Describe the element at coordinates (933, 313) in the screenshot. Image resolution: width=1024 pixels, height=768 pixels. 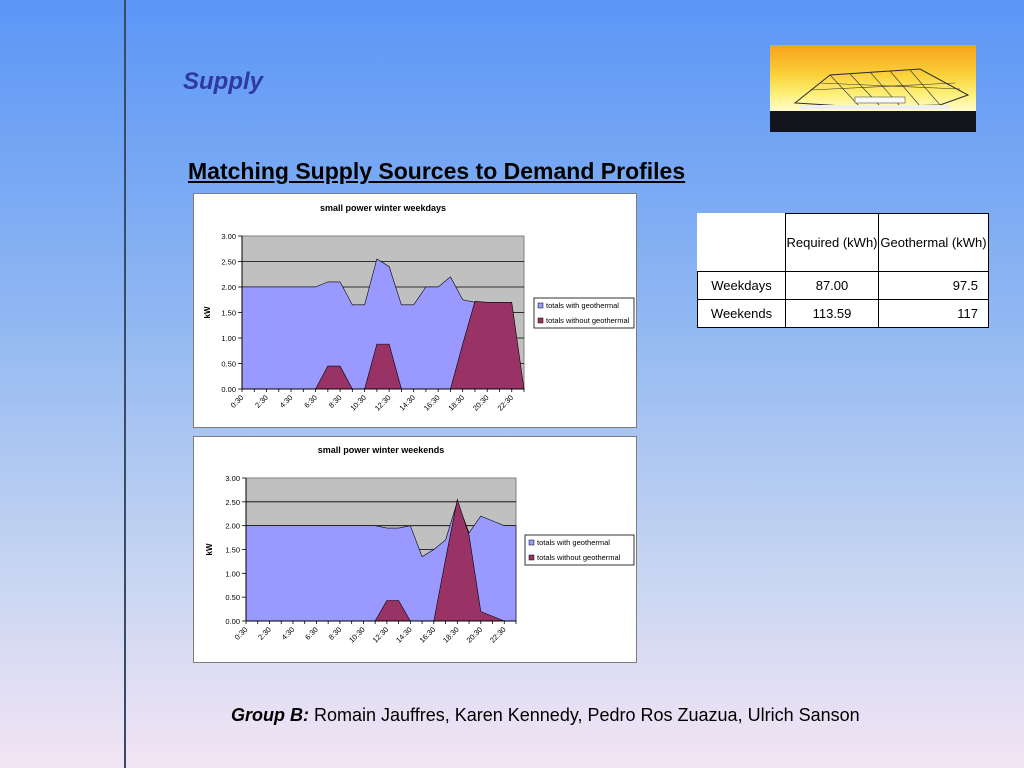
I see `geothermal-value: 117` at that location.